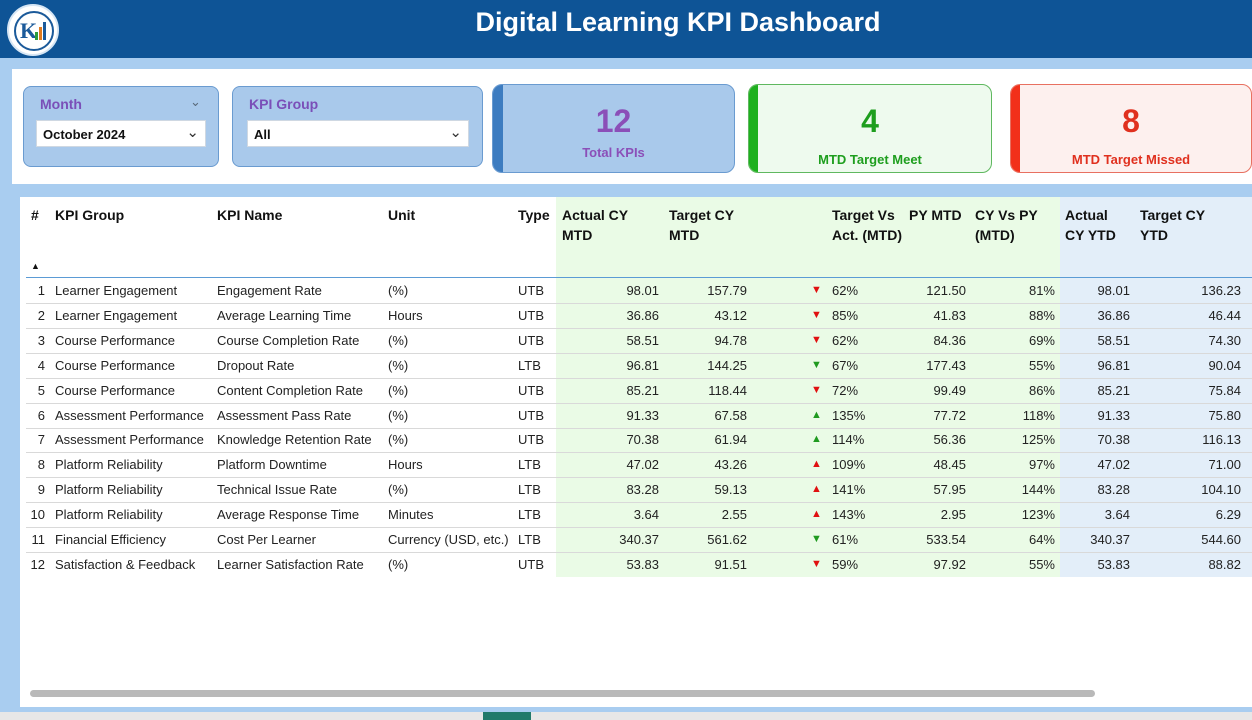  What do you see at coordinates (845, 539) in the screenshot?
I see `cell-target-vs-act: 61%` at bounding box center [845, 539].